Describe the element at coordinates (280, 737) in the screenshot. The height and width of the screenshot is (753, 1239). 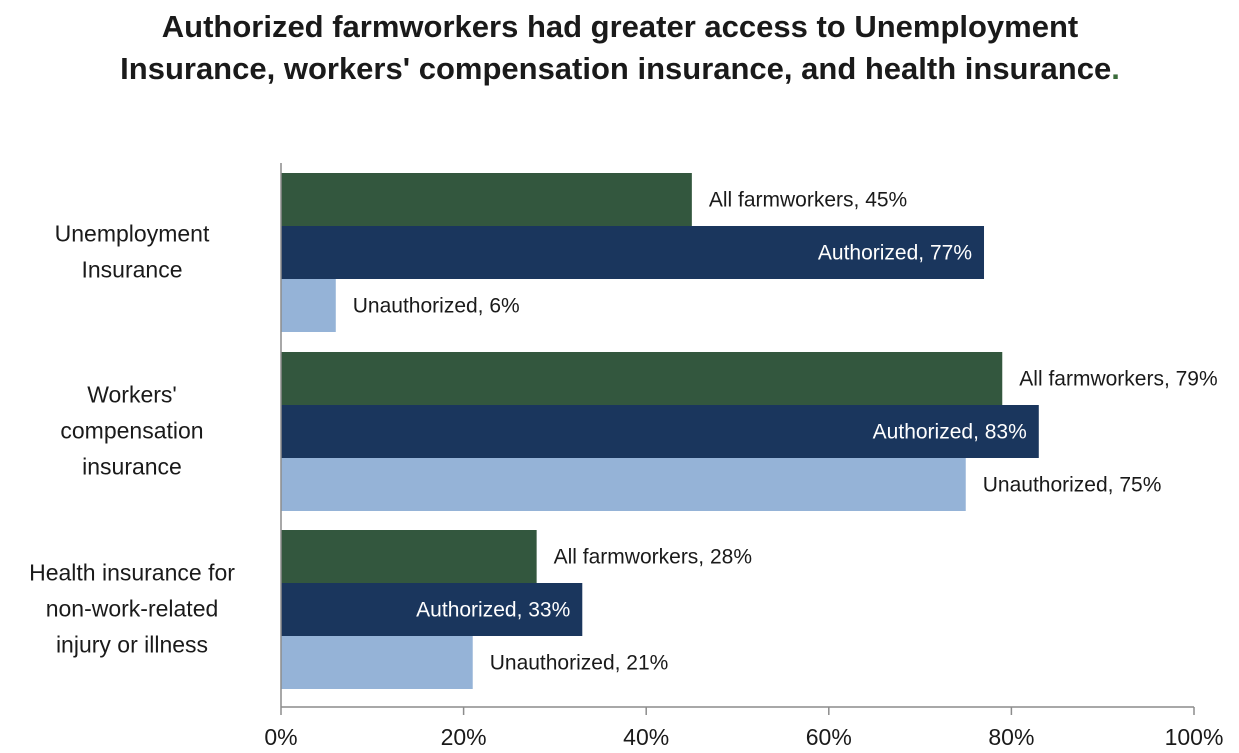
I see `x-tick-label: 0%` at that location.